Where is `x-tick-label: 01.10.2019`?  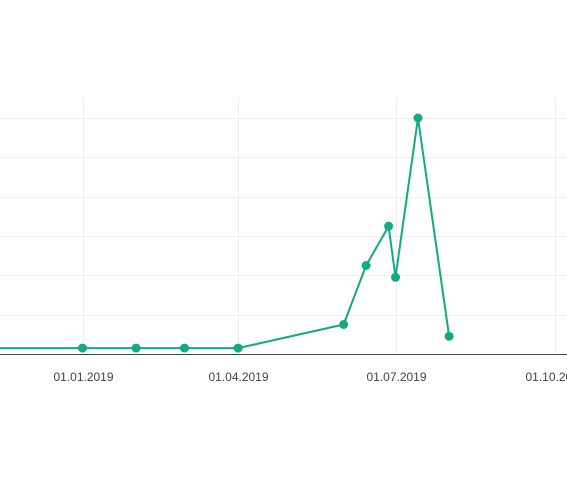
x-tick-label: 01.10.2019 is located at coordinates (546, 377).